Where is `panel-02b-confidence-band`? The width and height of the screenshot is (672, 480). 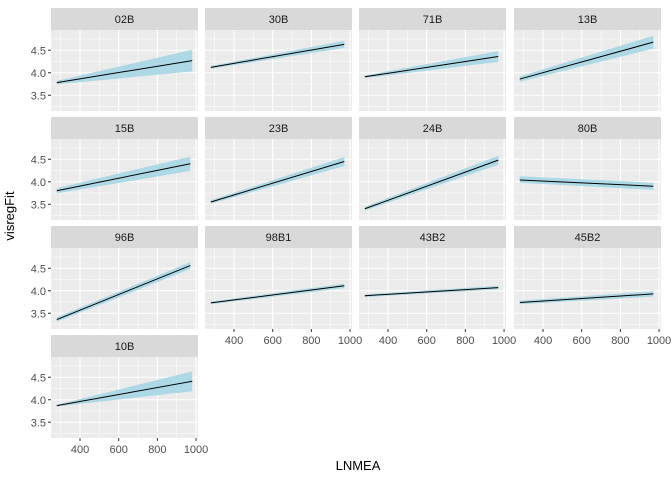 panel-02b-confidence-band is located at coordinates (124, 67).